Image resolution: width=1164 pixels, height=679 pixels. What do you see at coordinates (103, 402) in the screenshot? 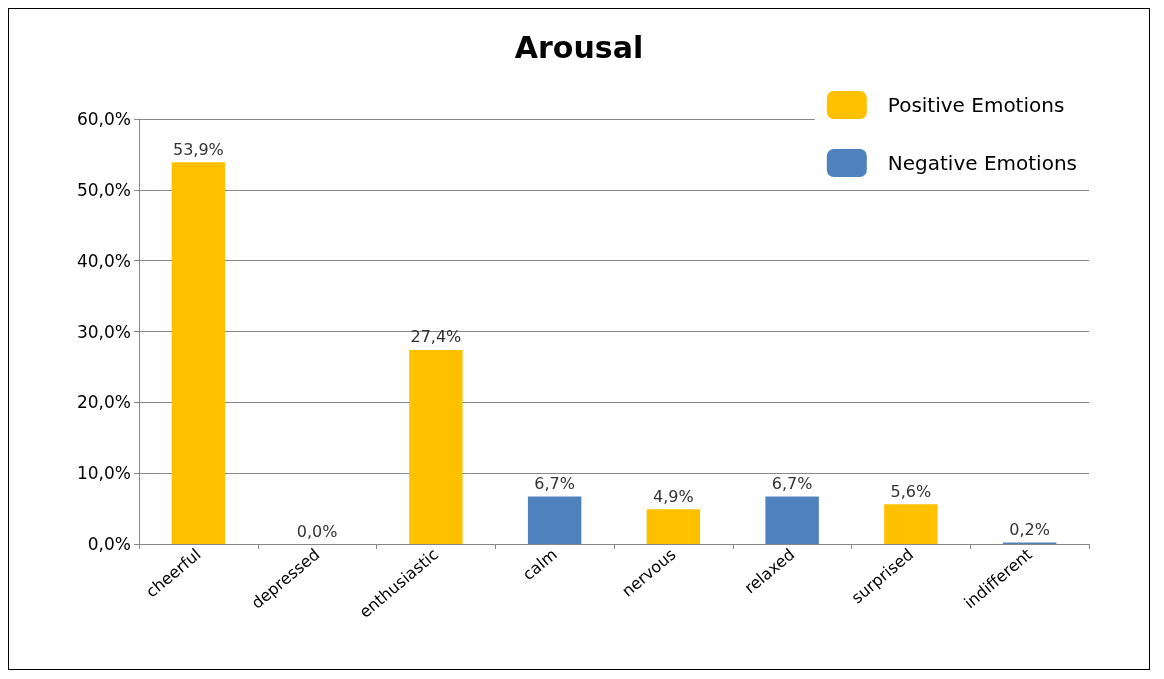
I see `y-tick-label: 20,0%` at bounding box center [103, 402].